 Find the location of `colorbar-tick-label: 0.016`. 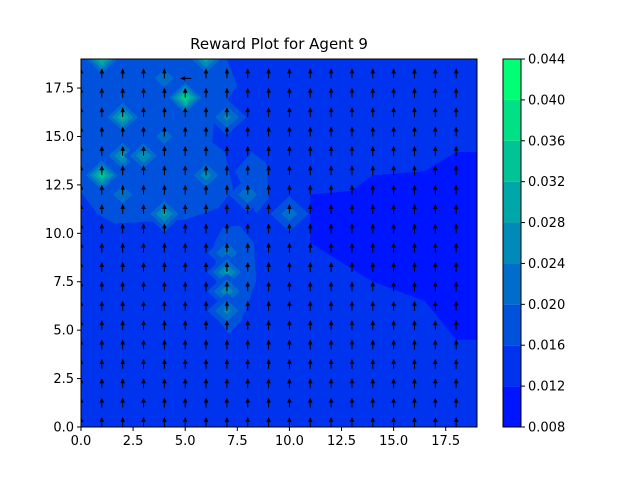

colorbar-tick-label: 0.016 is located at coordinates (546, 346).